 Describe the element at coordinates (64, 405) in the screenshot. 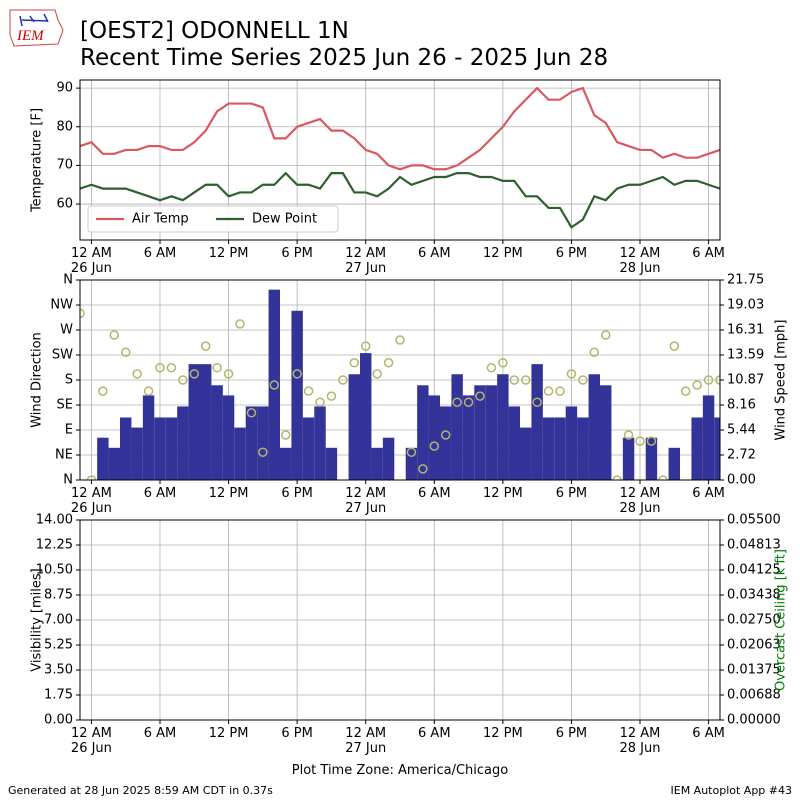

I see `y-tick-label: SE` at that location.